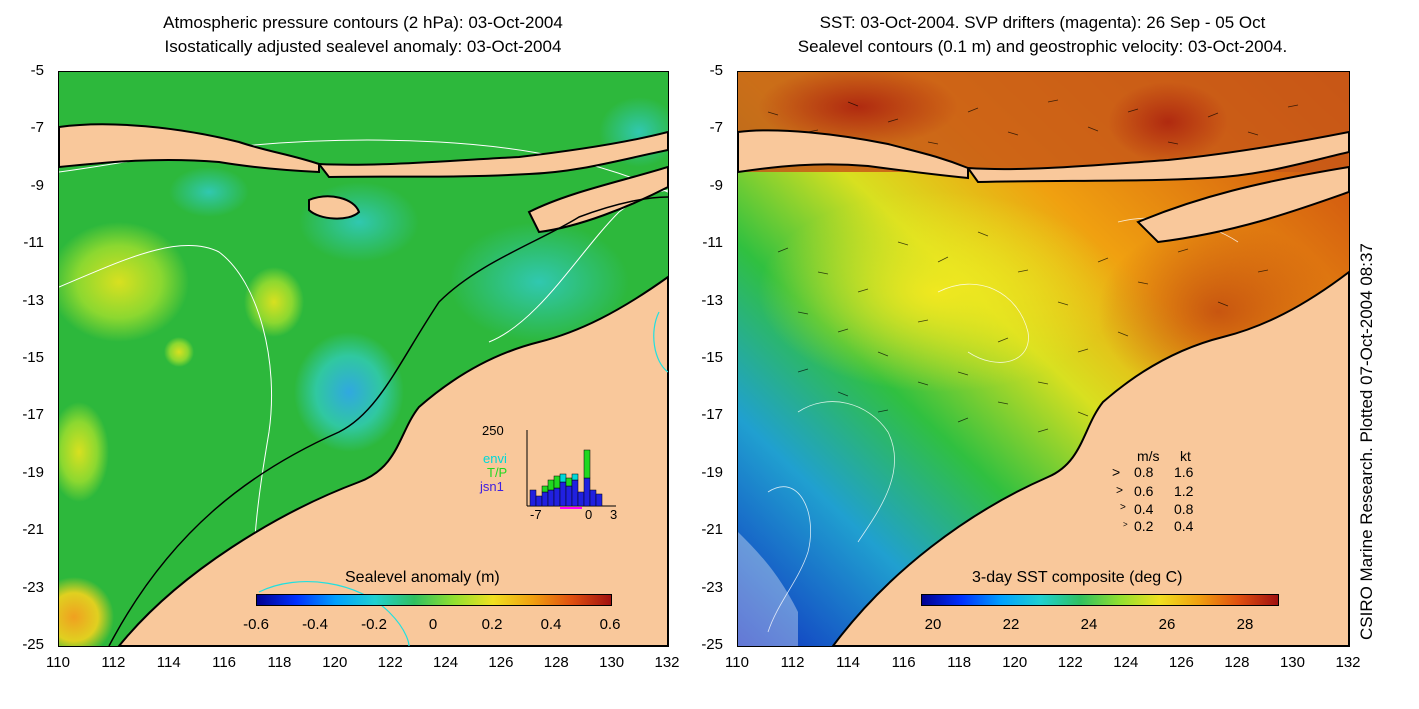 This screenshot has width=1419, height=709. I want to click on sst-tick: 28, so click(1245, 624).